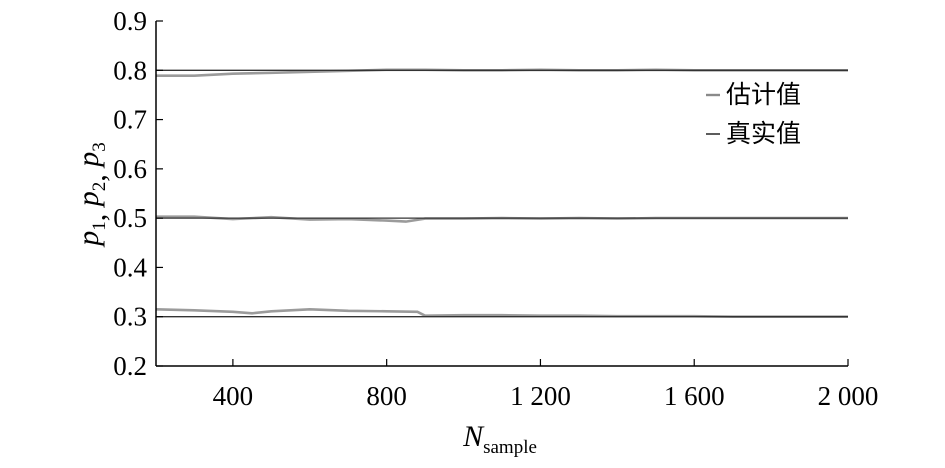 This screenshot has width=945, height=468. What do you see at coordinates (130, 169) in the screenshot?
I see `y-tick-label: 0.6` at bounding box center [130, 169].